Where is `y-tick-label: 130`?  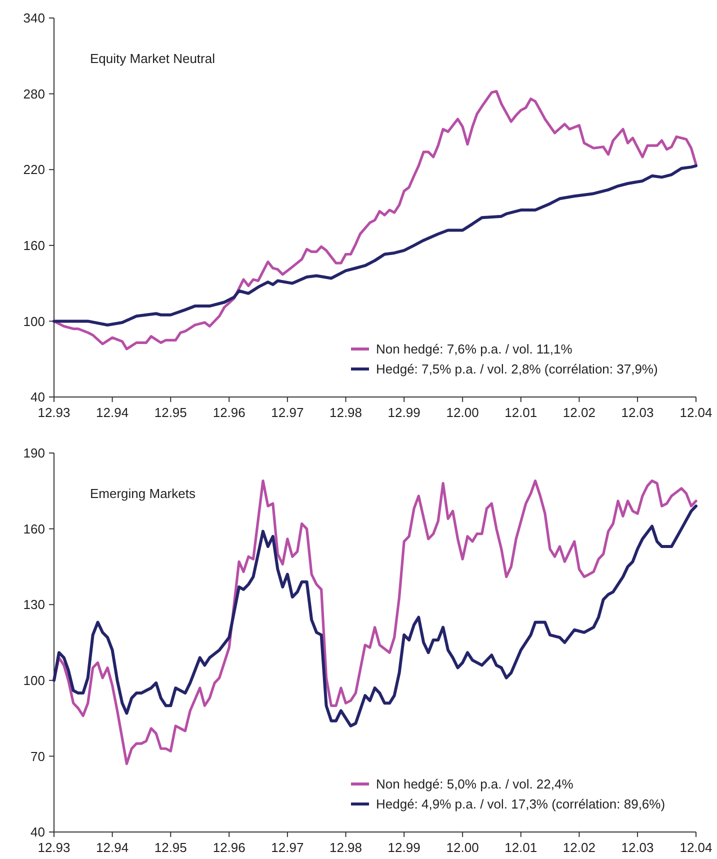 y-tick-label: 130 is located at coordinates (34, 604).